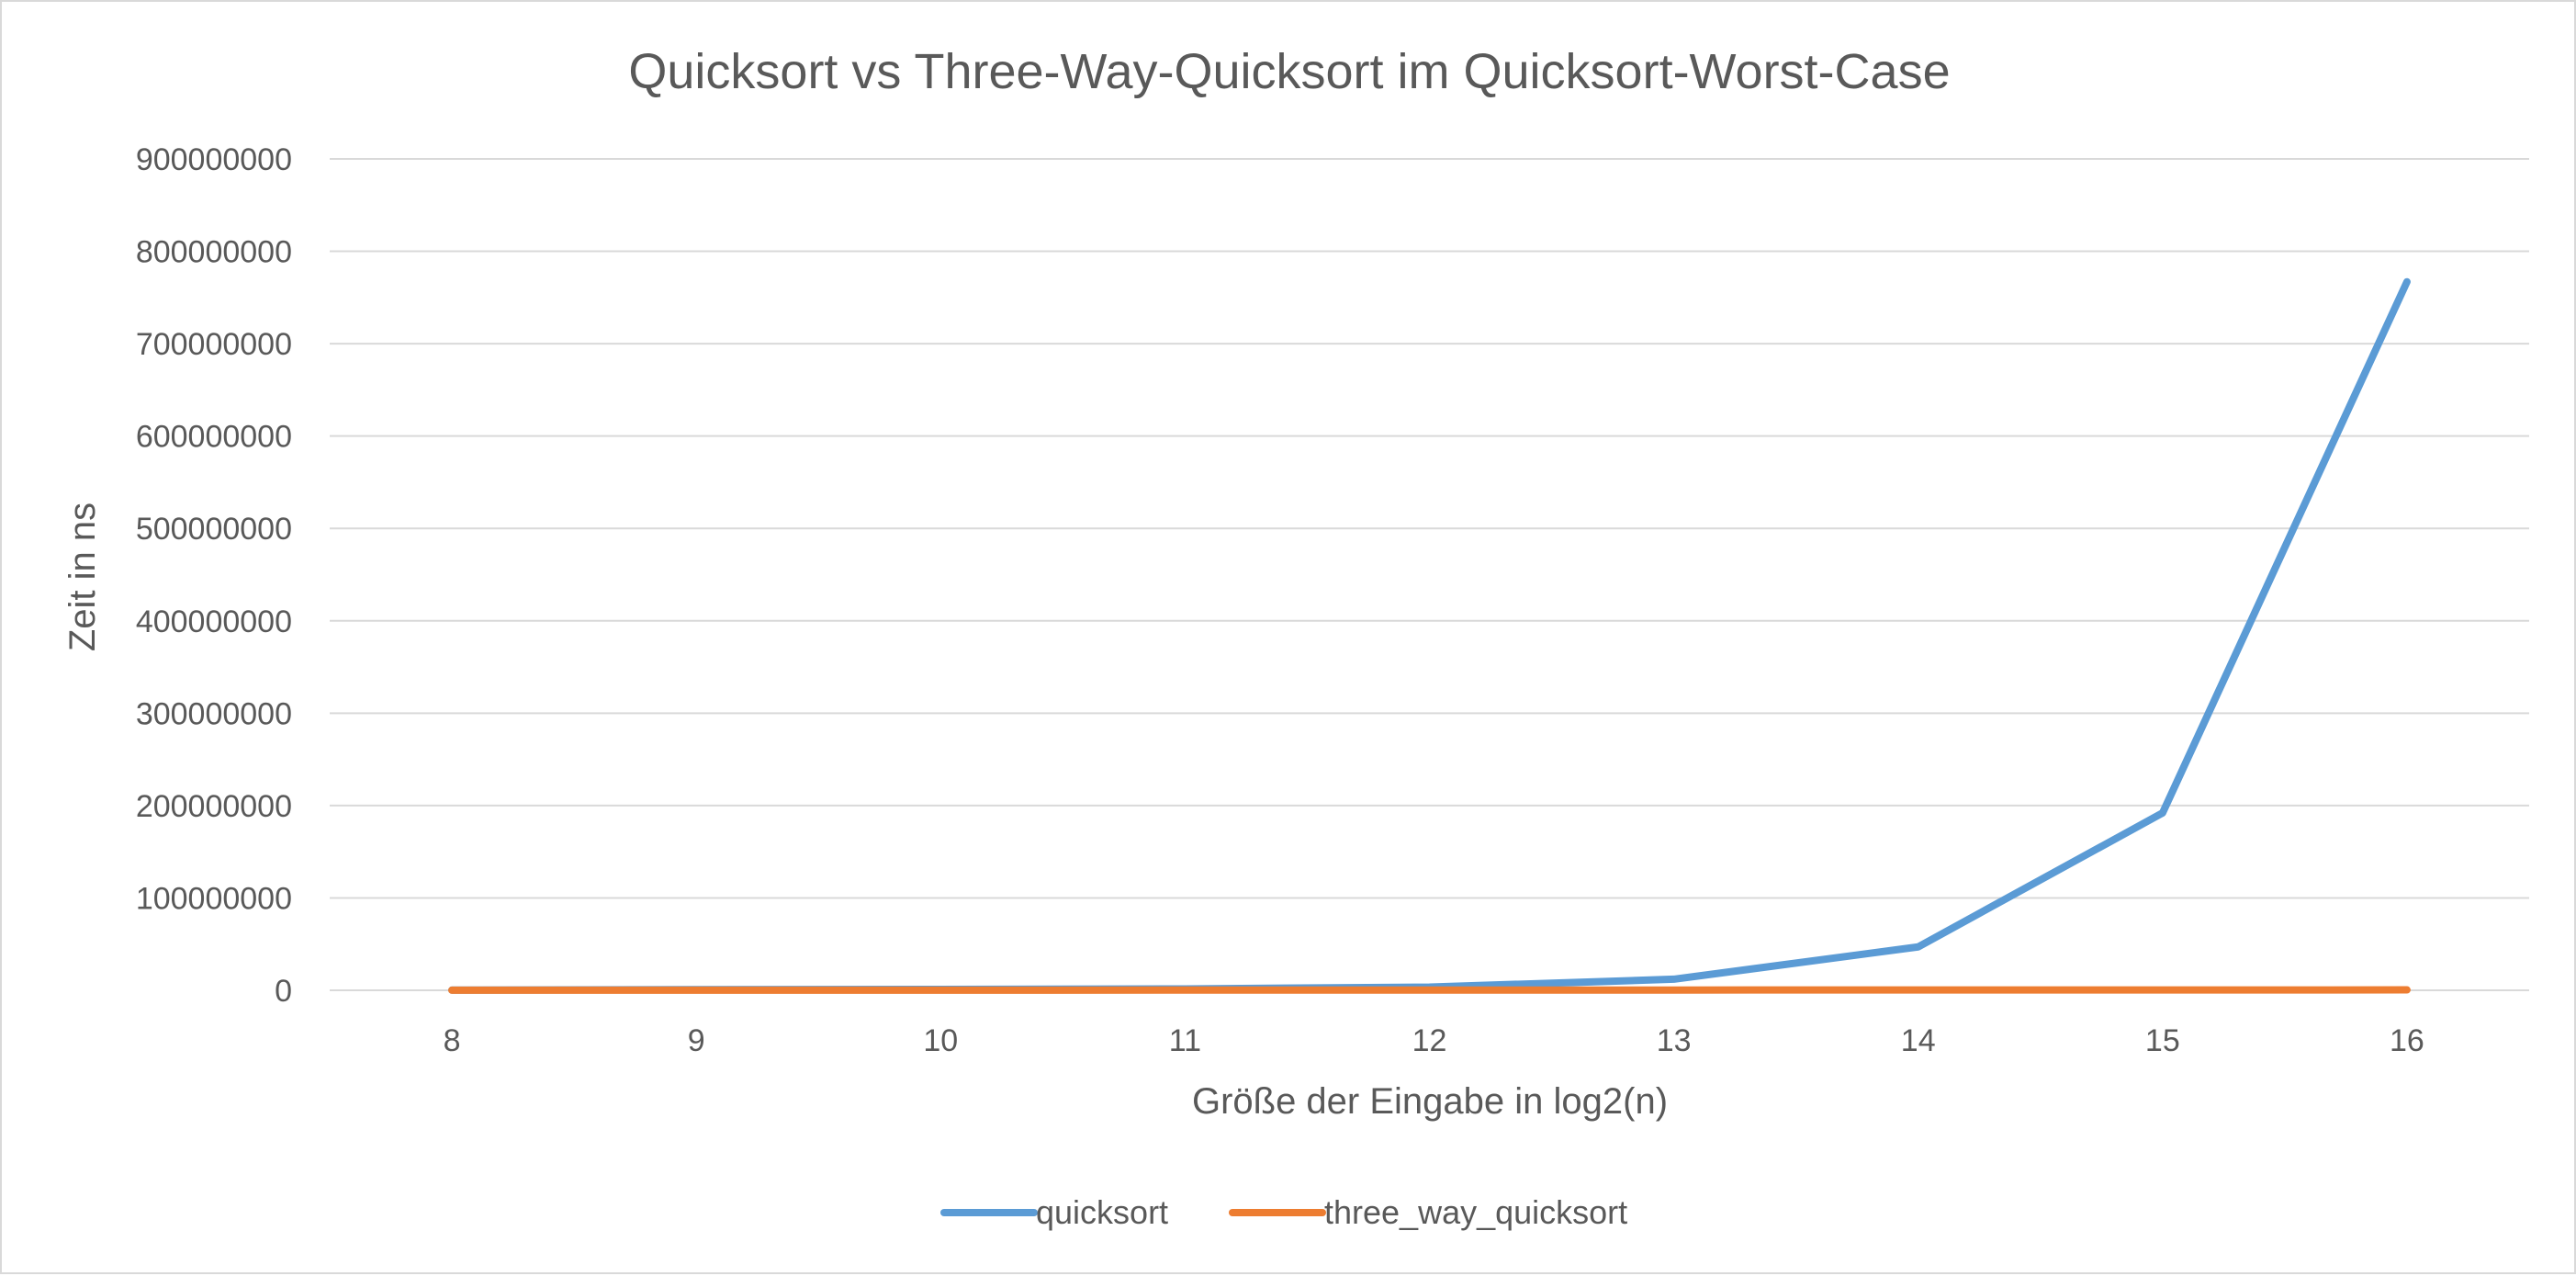 The height and width of the screenshot is (1276, 2576). I want to click on legend: quicksort three_way_quicksort, so click(1285, 1212).